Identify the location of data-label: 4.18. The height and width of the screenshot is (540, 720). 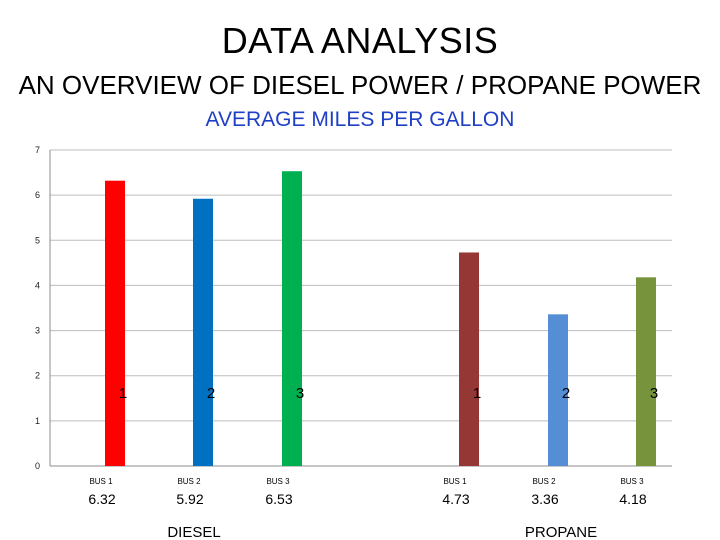
(632, 499).